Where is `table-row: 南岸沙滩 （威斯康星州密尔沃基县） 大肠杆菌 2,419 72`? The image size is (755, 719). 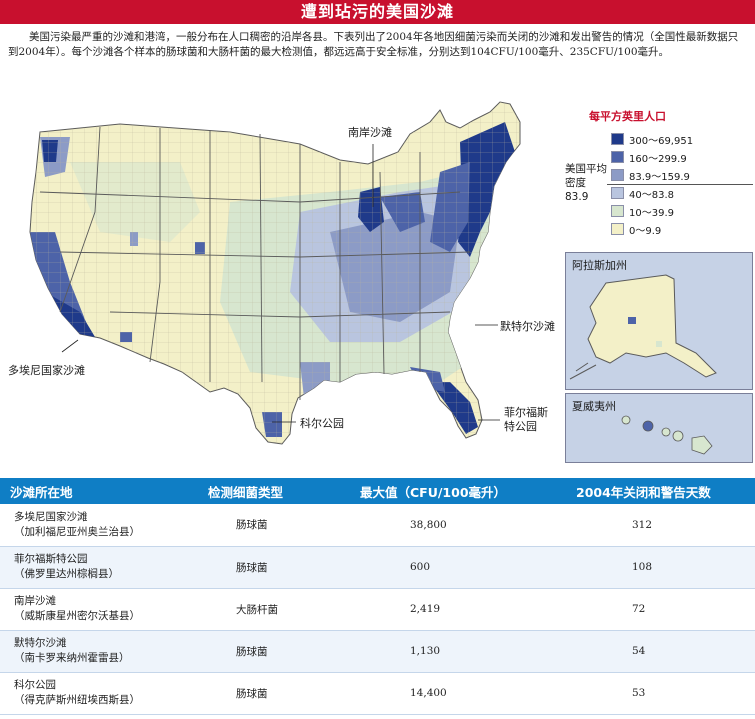
table-row: 南岸沙滩 （威斯康星州密尔沃基县） 大肠杆菌 2,419 72 is located at coordinates (377, 609).